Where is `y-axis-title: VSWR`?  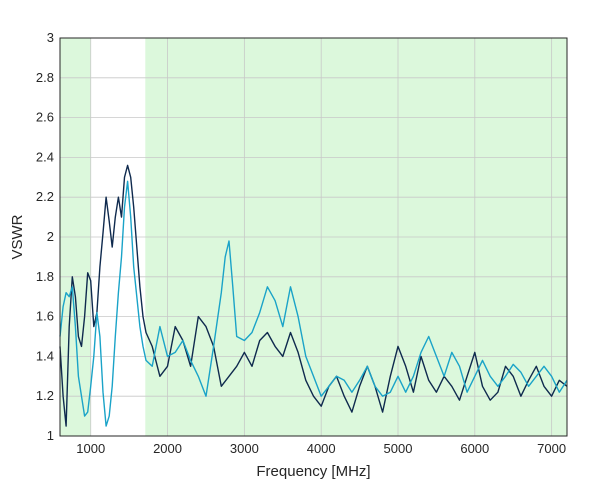
y-axis-title: VSWR is located at coordinates (17, 236).